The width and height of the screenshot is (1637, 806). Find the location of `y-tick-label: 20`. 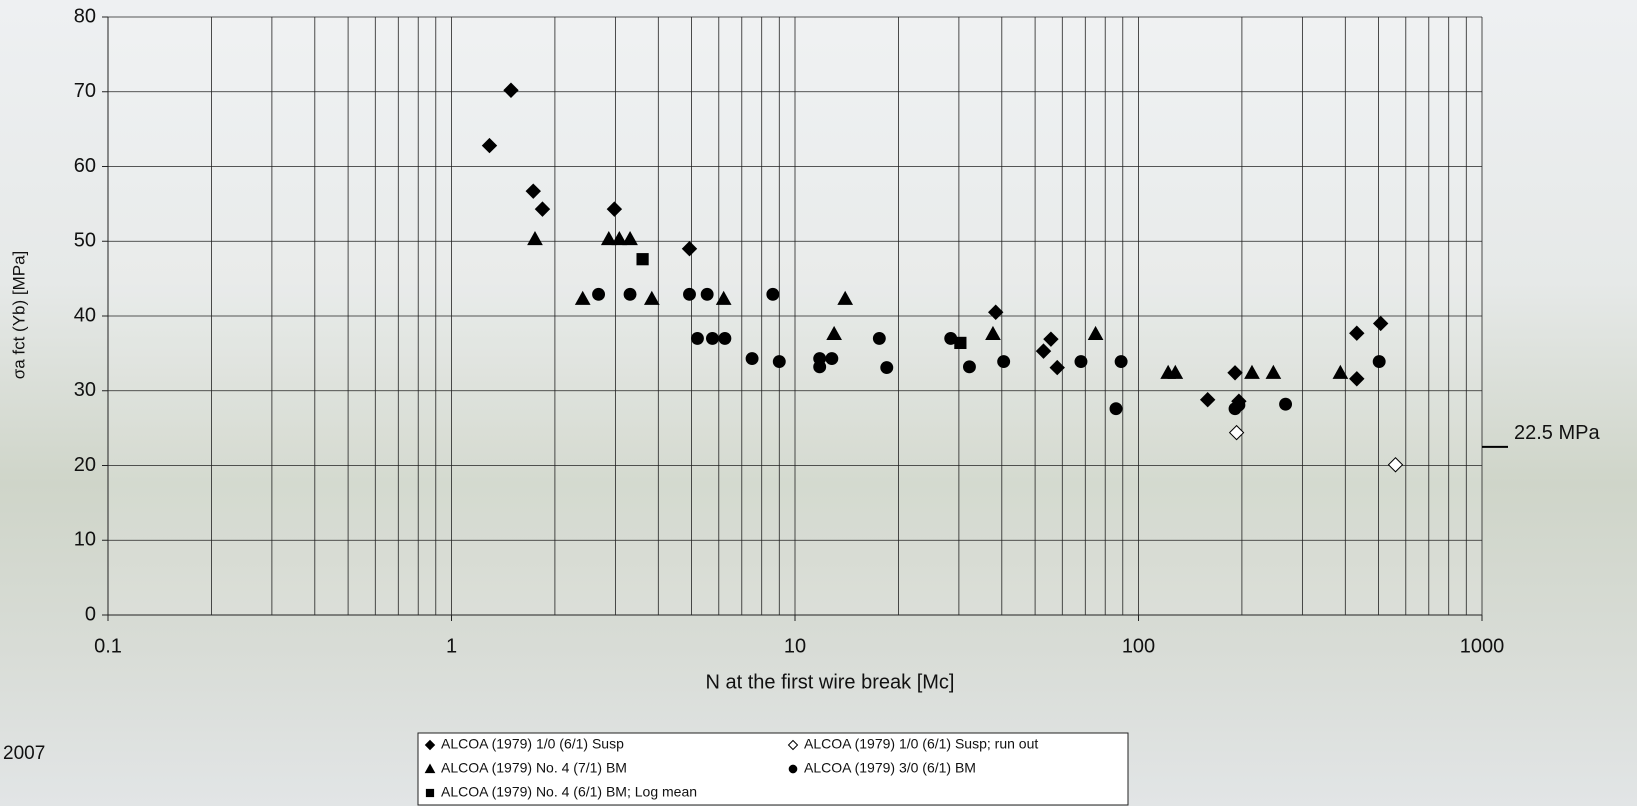

y-tick-label: 20 is located at coordinates (85, 465).